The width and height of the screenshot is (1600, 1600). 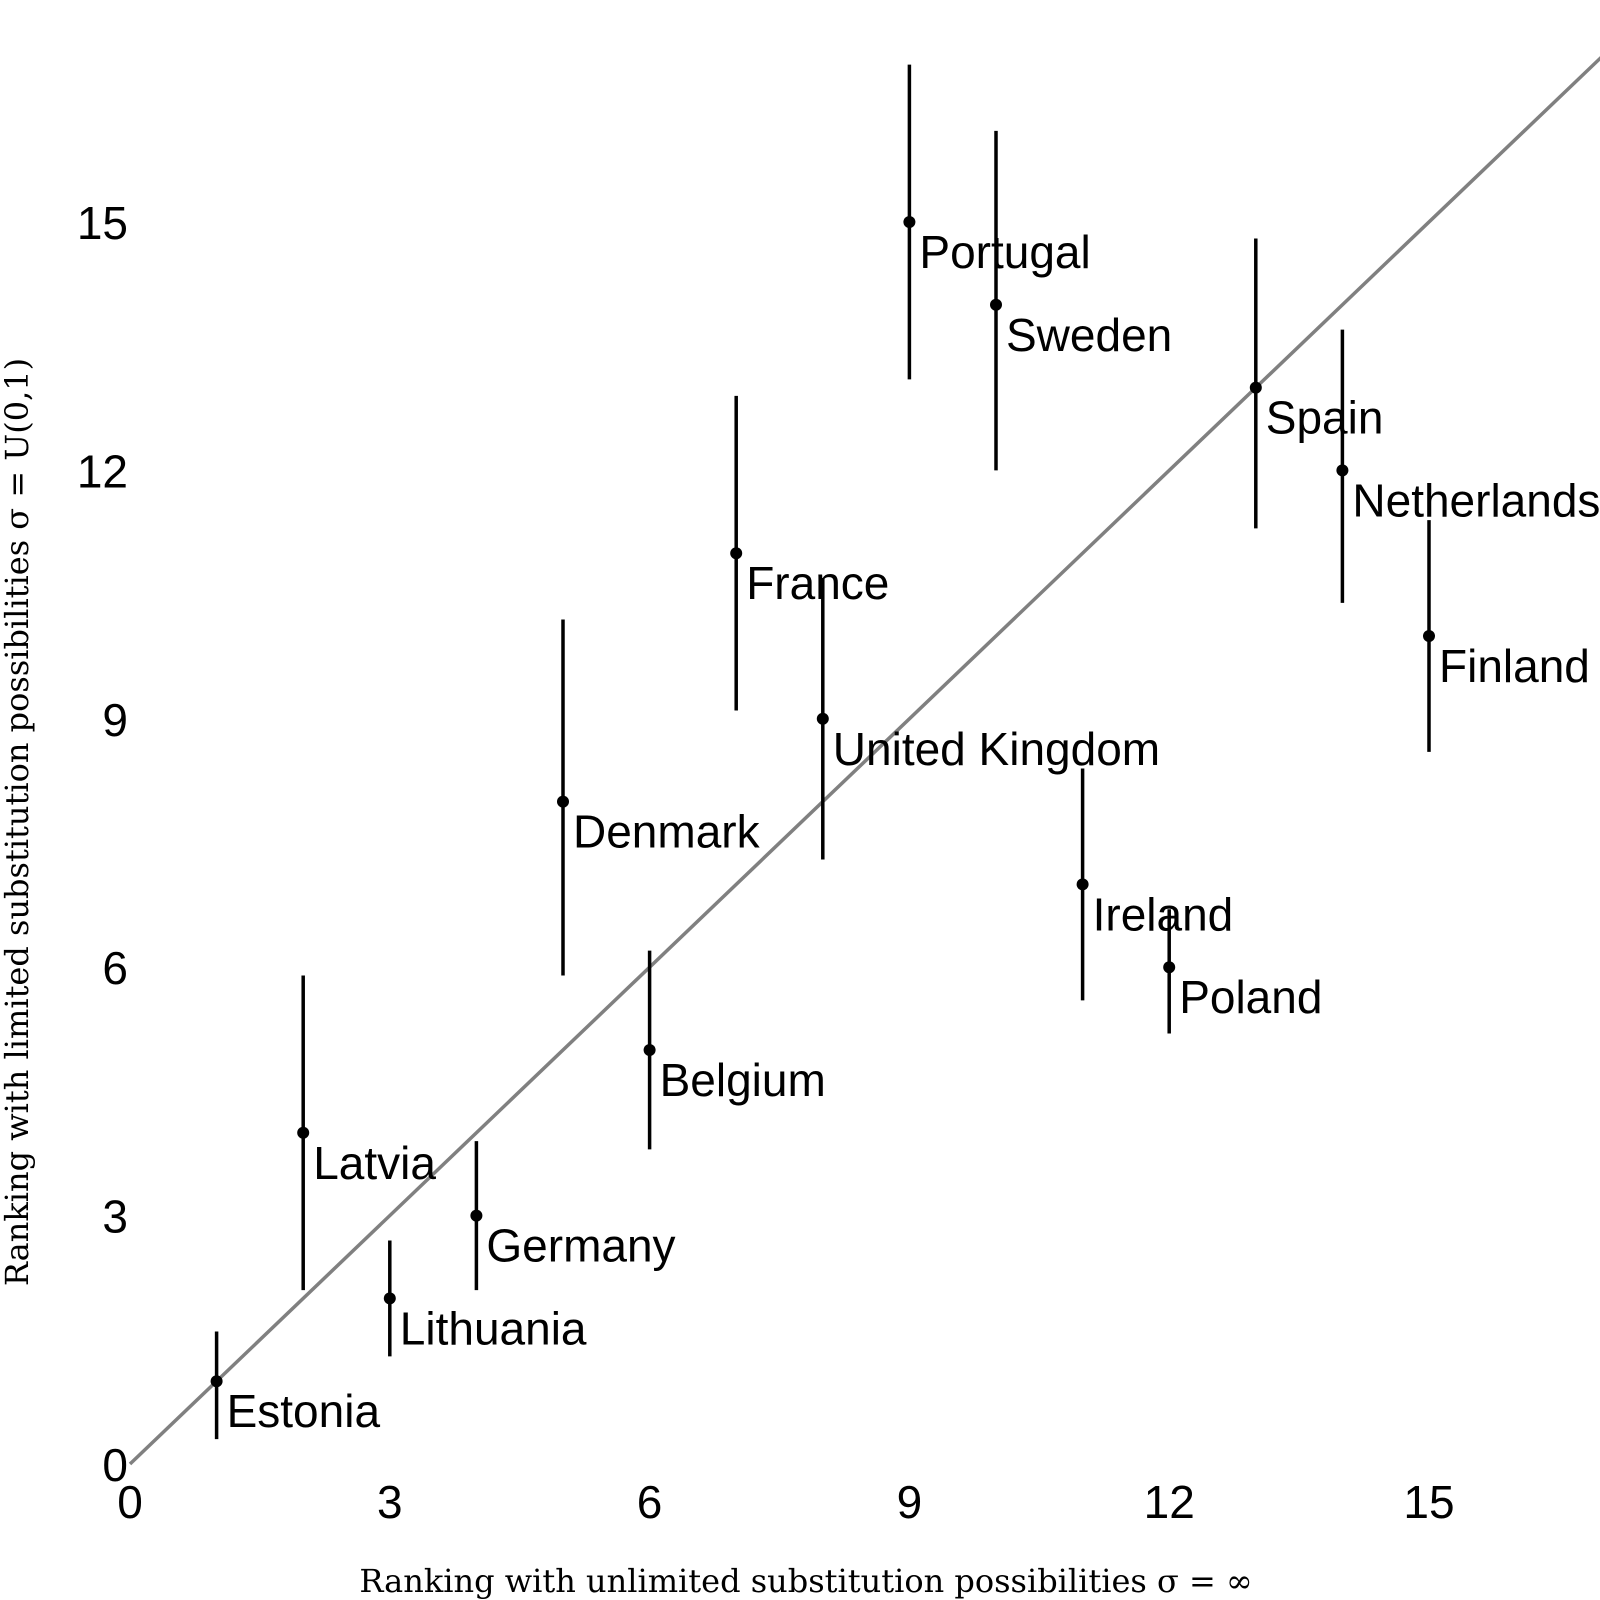 I want to click on x-tick-label: 6, so click(x=650, y=1502).